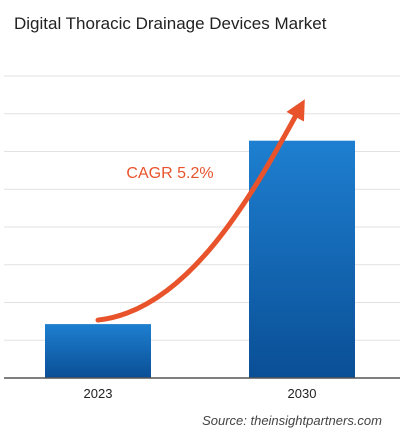 This screenshot has height=440, width=400. Describe the element at coordinates (98, 351) in the screenshot. I see `bar-2023` at that location.